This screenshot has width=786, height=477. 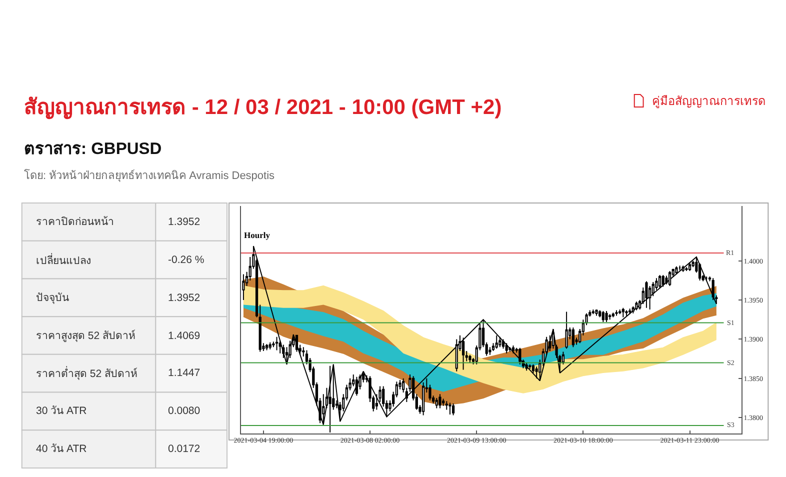 I want to click on category-label: ราคาปิดก่อนหน้า, so click(x=75, y=222).